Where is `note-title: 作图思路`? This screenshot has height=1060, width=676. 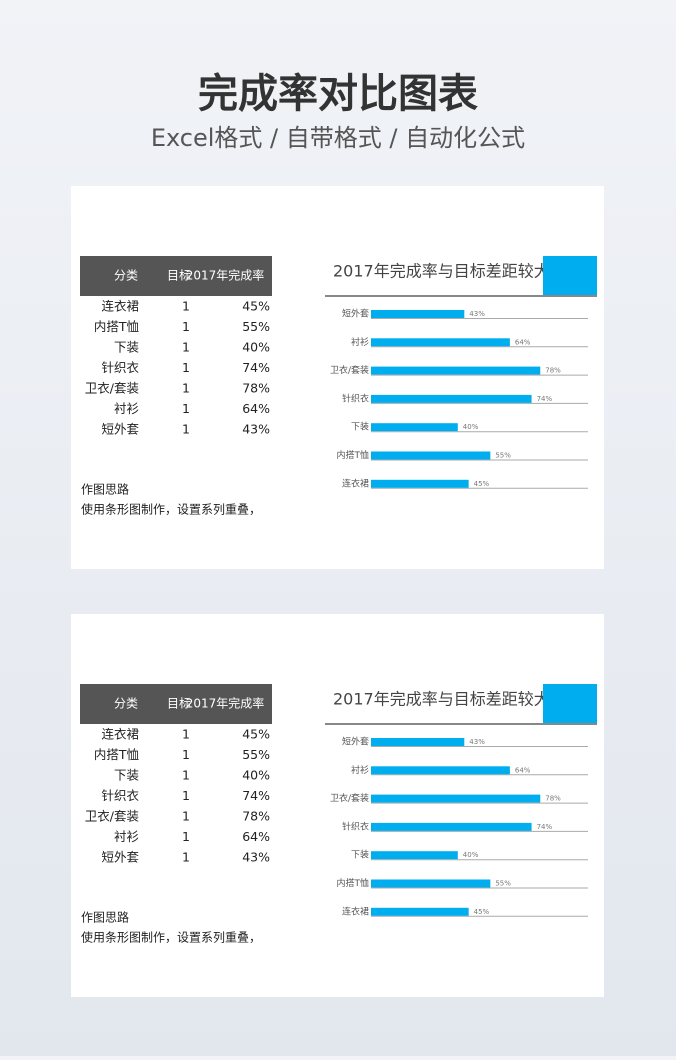 note-title: 作图思路 is located at coordinates (105, 917).